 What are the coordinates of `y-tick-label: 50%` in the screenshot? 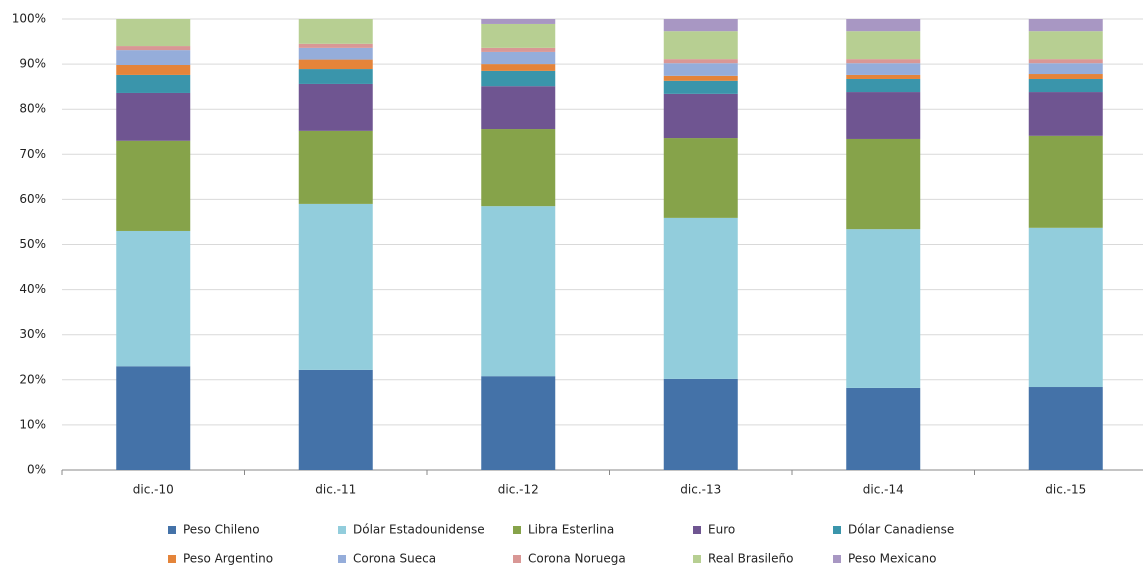 It's located at (32, 244).